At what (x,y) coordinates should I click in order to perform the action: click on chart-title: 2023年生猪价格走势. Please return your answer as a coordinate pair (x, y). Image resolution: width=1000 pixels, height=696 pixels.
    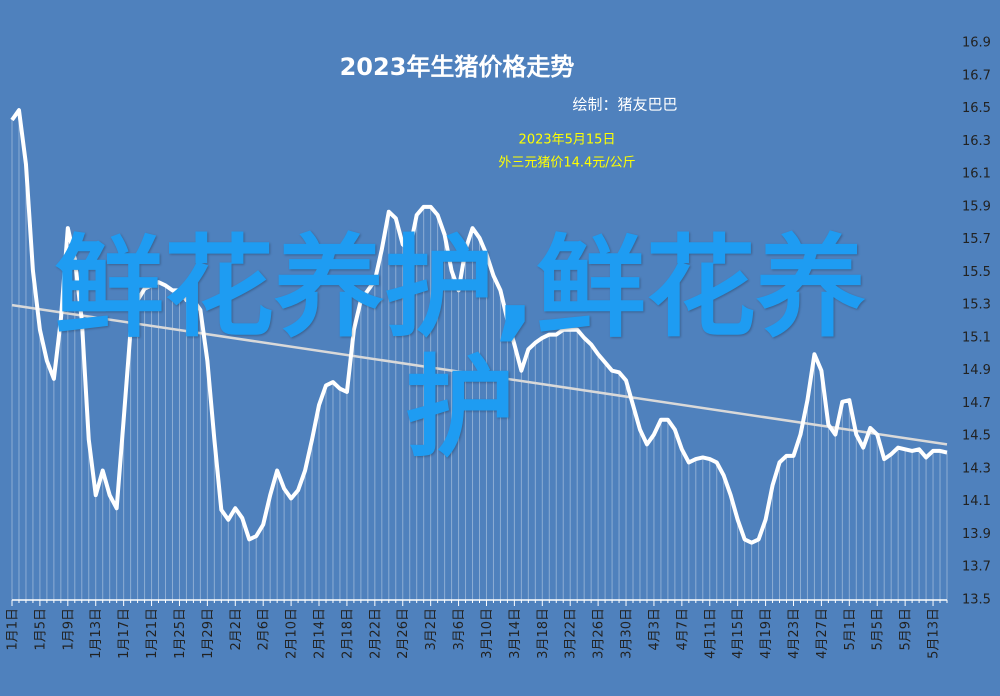
    Looking at the image, I should click on (457, 67).